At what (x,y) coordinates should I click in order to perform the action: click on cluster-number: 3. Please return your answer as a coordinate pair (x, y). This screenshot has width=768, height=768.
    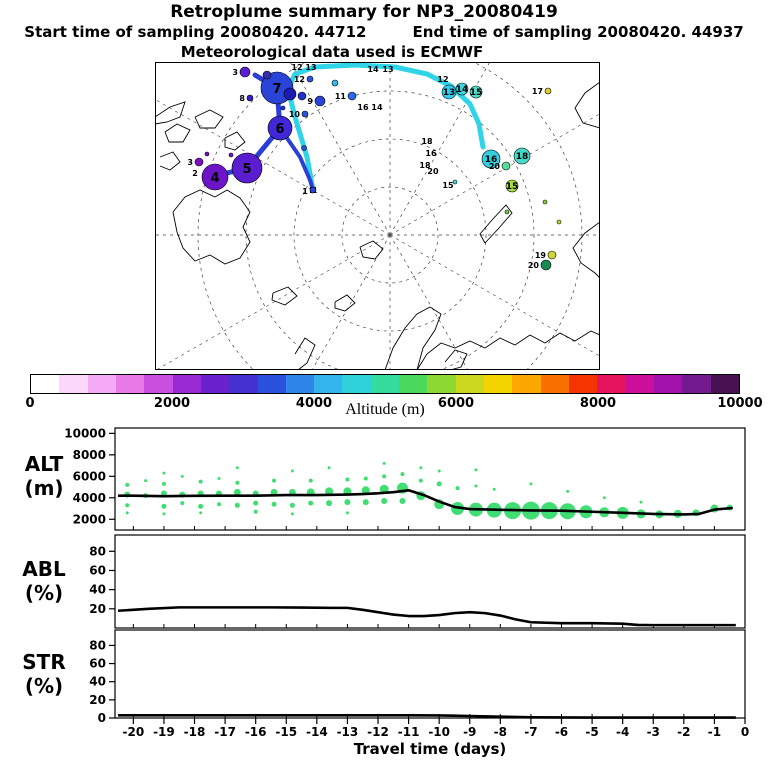
    Looking at the image, I should click on (190, 162).